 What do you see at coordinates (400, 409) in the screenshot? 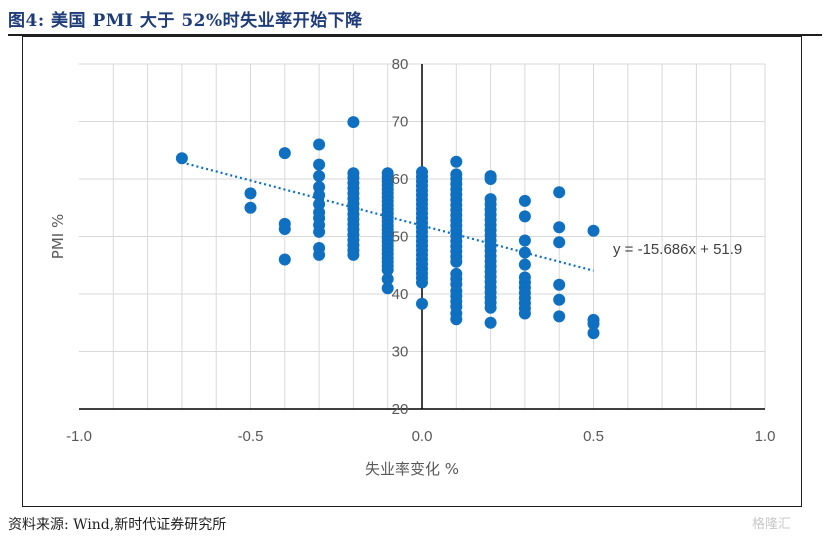
I see `y-tick-label: 20` at bounding box center [400, 409].